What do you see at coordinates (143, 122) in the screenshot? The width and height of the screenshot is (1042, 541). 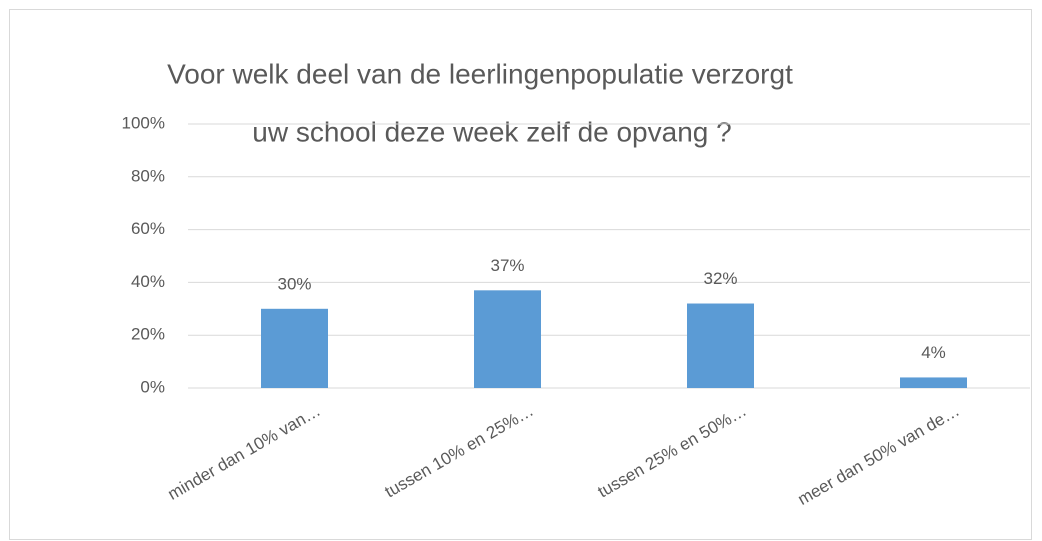 I see `y-tick-label: 100%` at bounding box center [143, 122].